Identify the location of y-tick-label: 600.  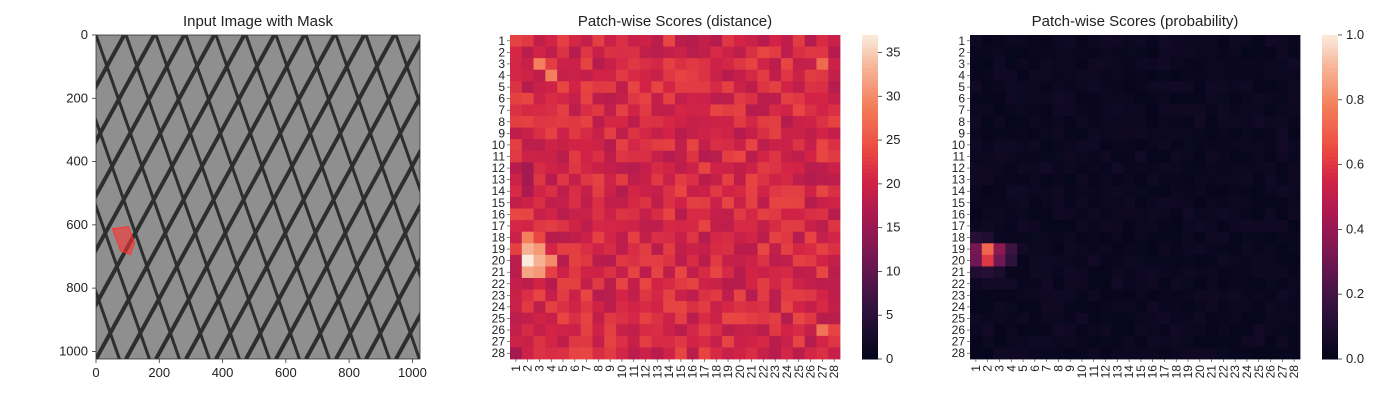
(77, 224).